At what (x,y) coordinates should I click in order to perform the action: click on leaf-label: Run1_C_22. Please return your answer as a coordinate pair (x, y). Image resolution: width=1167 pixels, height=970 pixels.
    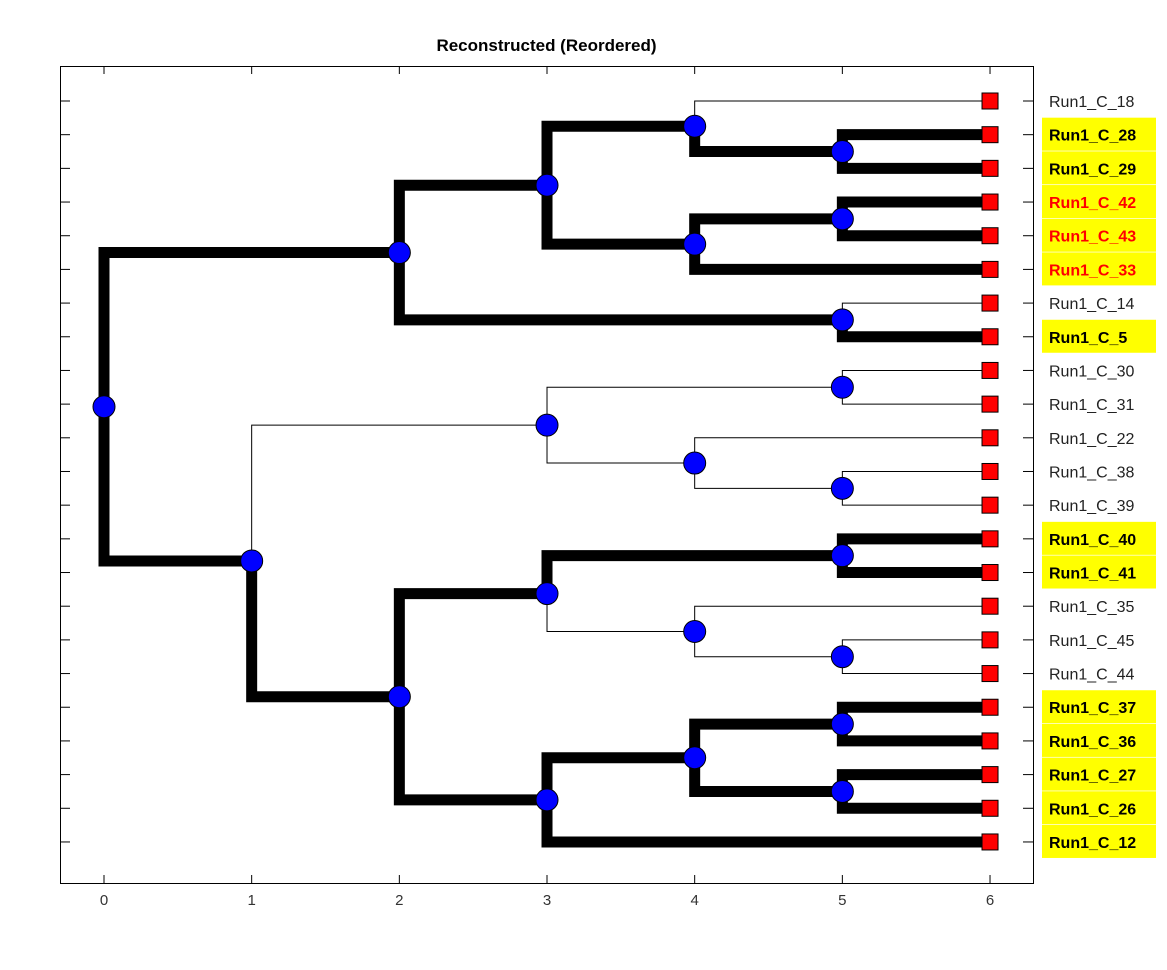
    Looking at the image, I should click on (1092, 439).